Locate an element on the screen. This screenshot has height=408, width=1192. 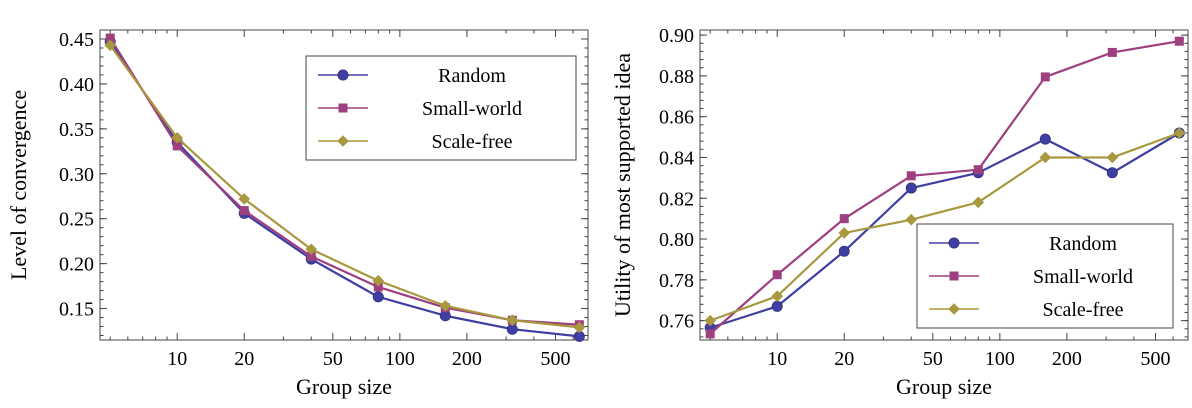
y-tick-label: 0.20 is located at coordinates (76, 265).